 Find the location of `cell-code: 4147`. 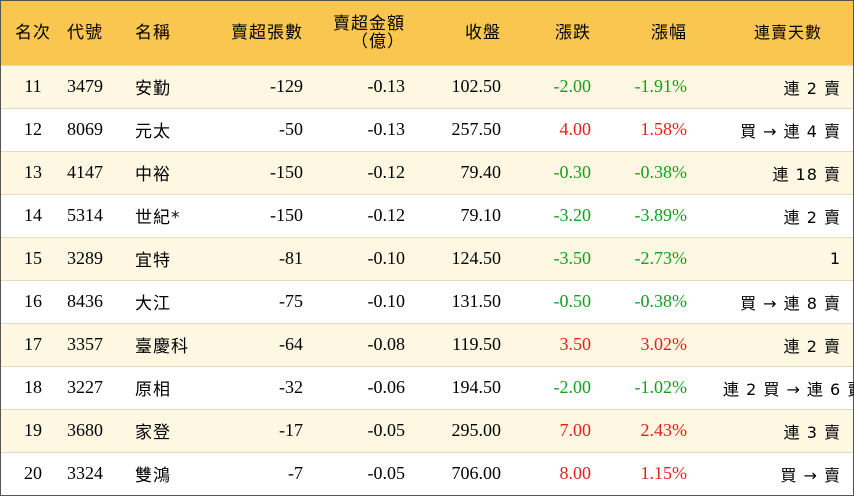

cell-code: 4147 is located at coordinates (85, 172).